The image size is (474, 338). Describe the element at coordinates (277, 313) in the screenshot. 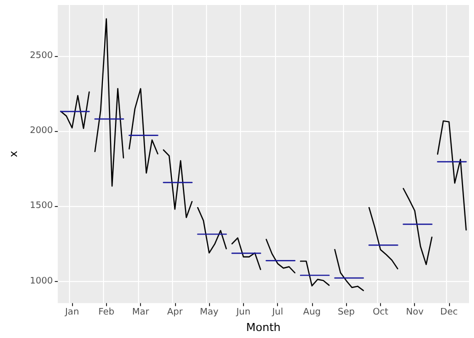

I see `x-tick-label: Jul` at that location.